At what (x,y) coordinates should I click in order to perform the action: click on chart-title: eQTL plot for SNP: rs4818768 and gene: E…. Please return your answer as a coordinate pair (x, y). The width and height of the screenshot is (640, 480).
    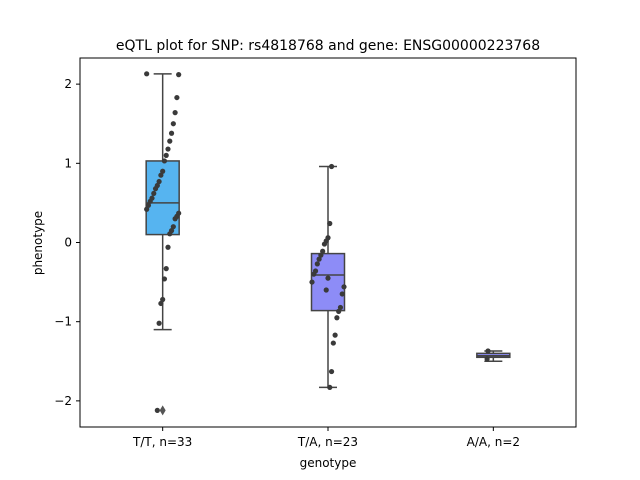
    Looking at the image, I should click on (328, 46).